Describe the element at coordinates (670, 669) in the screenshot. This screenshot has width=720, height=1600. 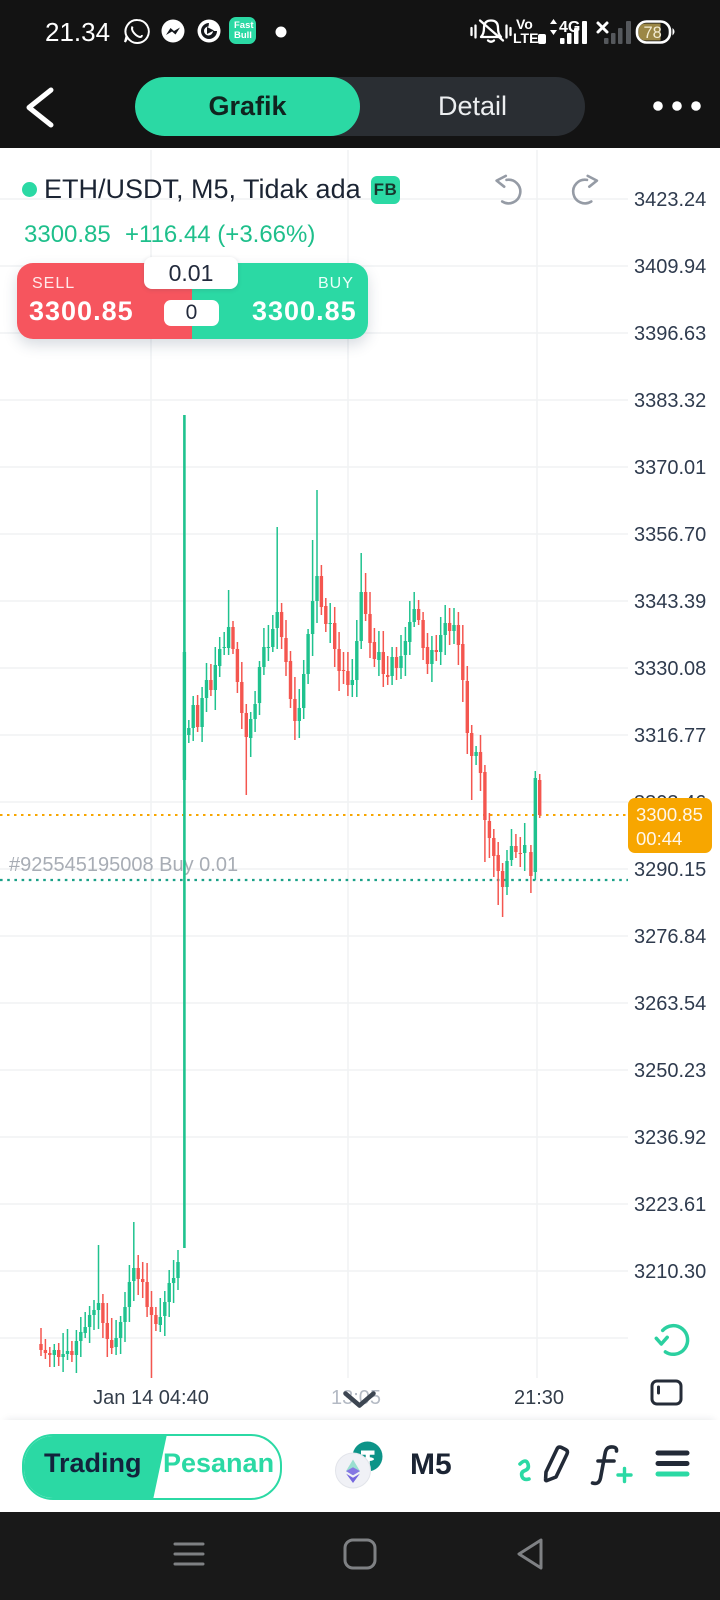
I see `svg-text: 3330.08` at that location.